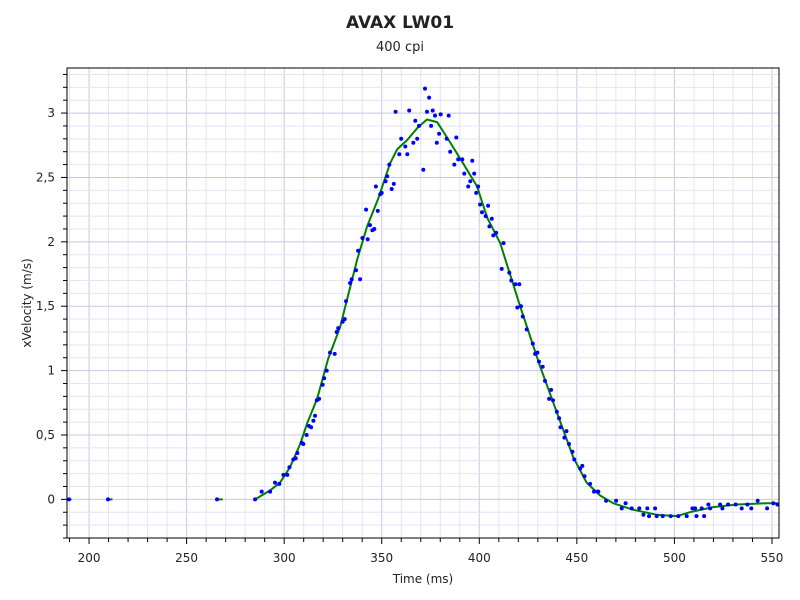  Describe the element at coordinates (51, 242) in the screenshot. I see `y-tick-label: 2` at that location.